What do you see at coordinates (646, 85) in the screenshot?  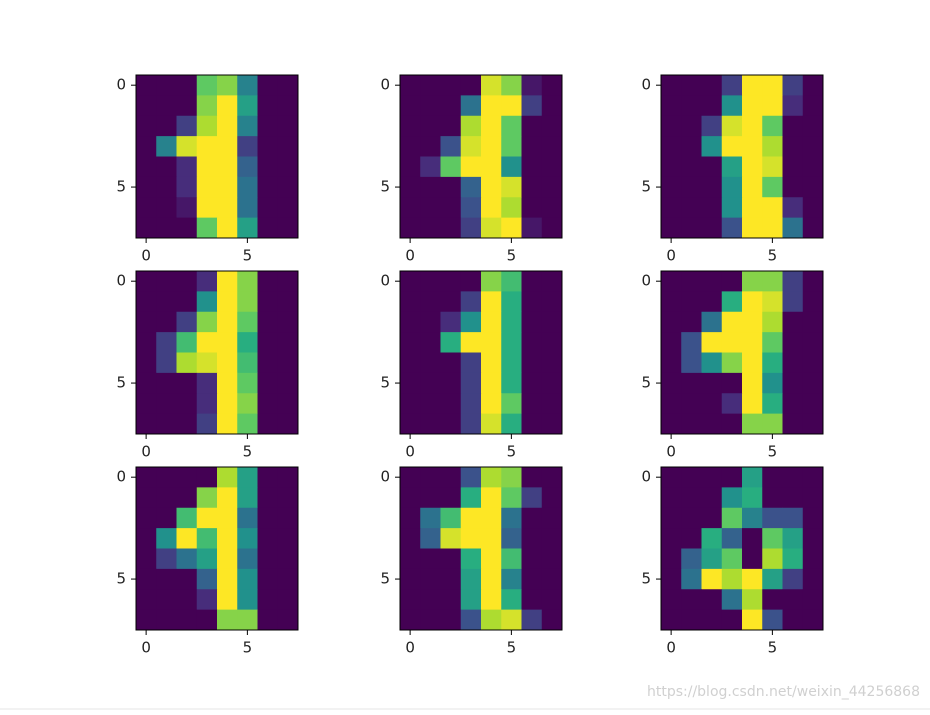 I see `y-tick-label: 0` at bounding box center [646, 85].